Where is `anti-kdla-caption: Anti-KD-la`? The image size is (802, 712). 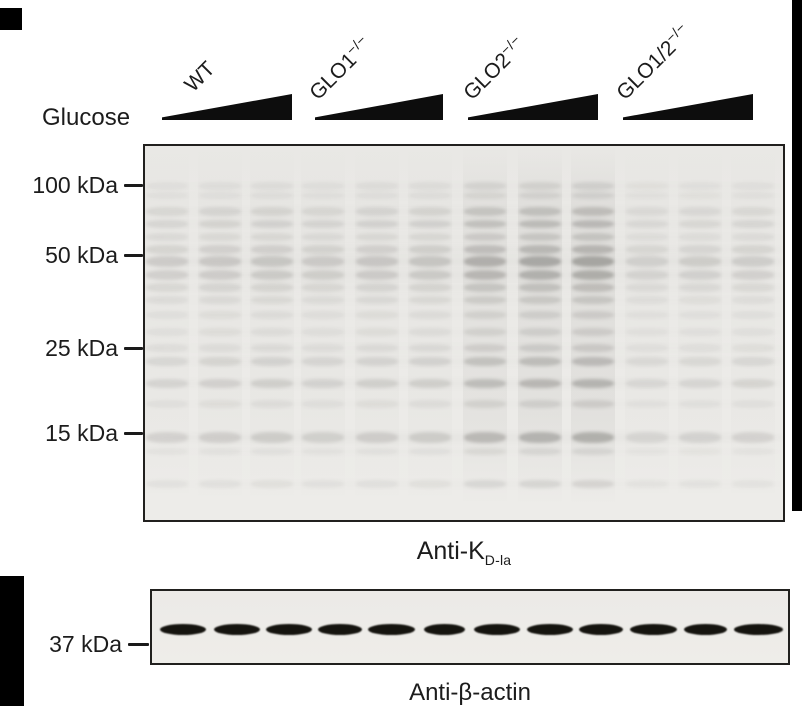
anti-kdla-caption: Anti-KD-la is located at coordinates (464, 552).